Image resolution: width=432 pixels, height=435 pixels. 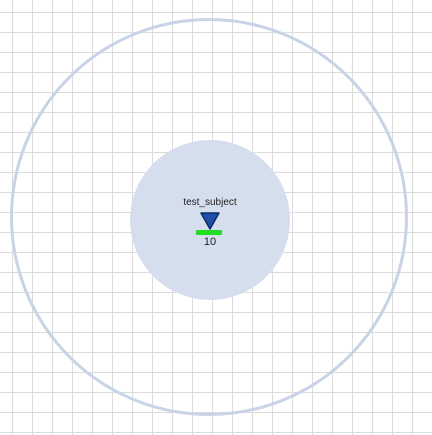 What do you see at coordinates (210, 221) in the screenshot?
I see `down-triangle-icon` at bounding box center [210, 221].